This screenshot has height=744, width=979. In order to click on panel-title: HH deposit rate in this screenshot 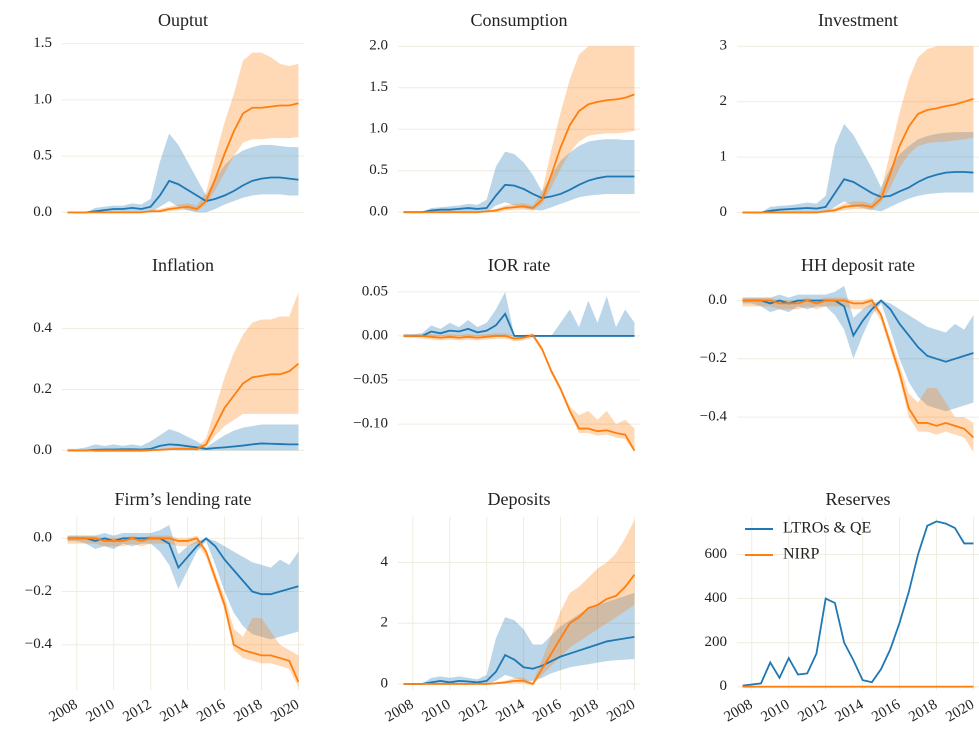, I will do `click(858, 265)`.